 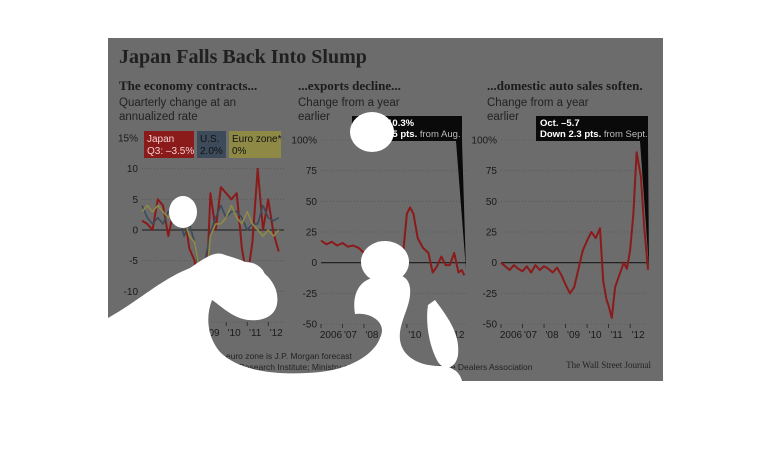 What do you see at coordinates (393, 264) in the screenshot?
I see `series-line-chart2` at bounding box center [393, 264].